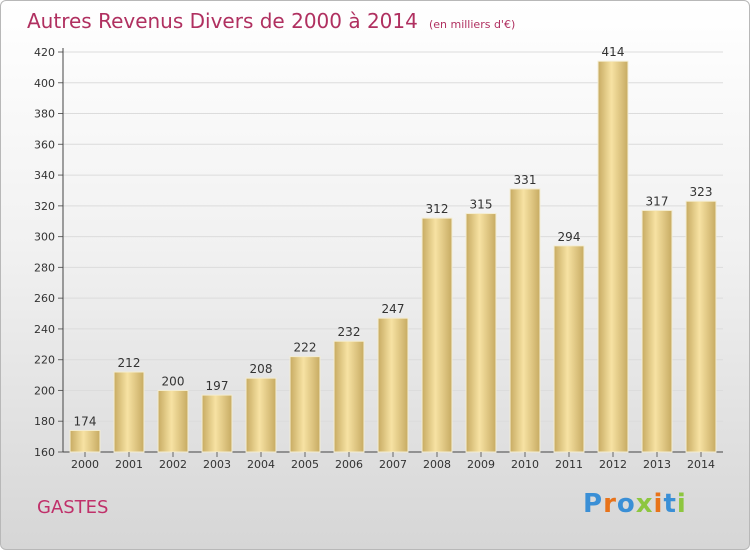  I want to click on x-tick-label: 2002, so click(173, 464).